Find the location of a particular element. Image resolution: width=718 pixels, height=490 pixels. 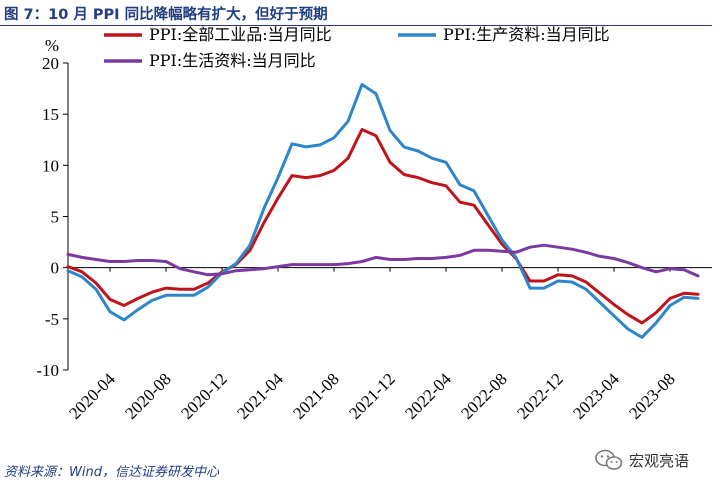

x-tick-label: 2020-12 is located at coordinates (204, 396).